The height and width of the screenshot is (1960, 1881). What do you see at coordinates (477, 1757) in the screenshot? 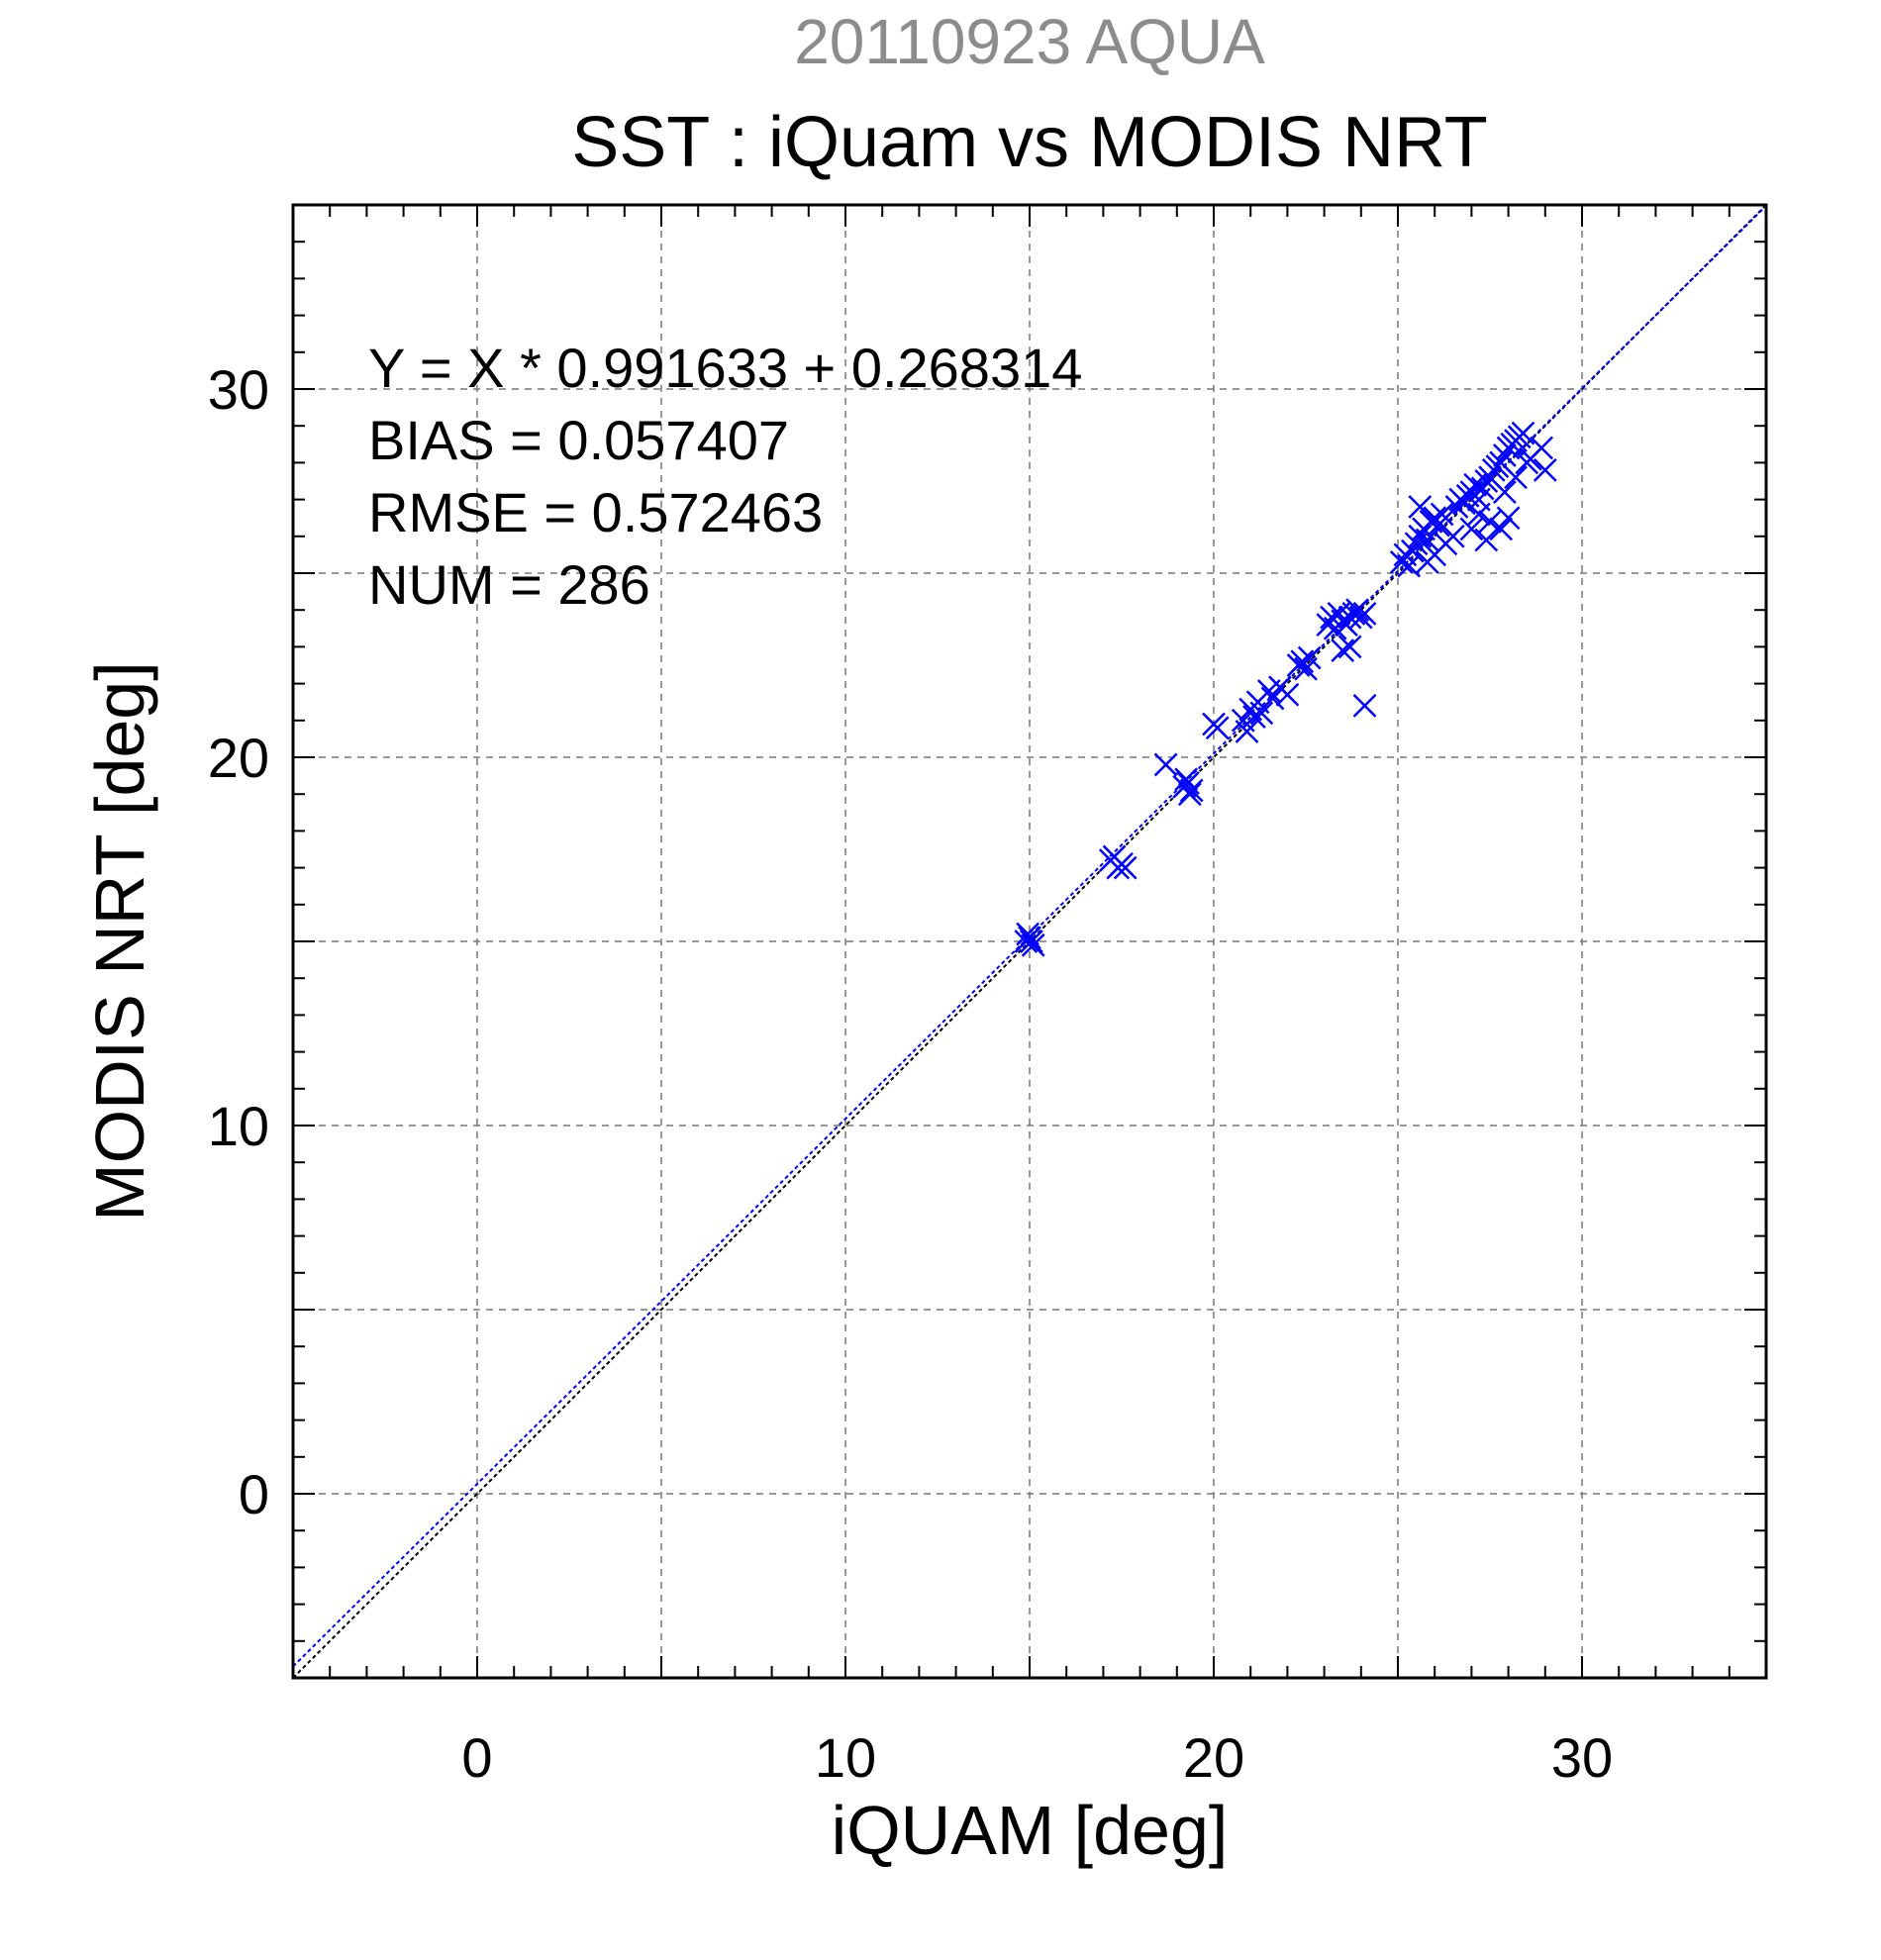
I see `x-tick-label: 0` at bounding box center [477, 1757].